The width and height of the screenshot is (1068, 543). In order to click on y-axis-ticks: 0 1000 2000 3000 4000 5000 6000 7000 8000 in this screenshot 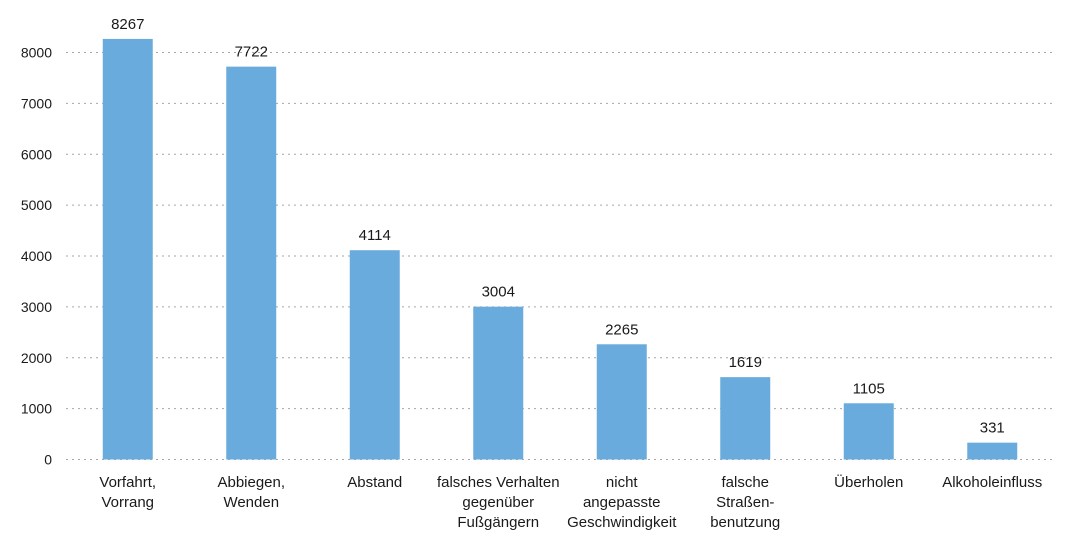, I will do `click(36, 256)`.